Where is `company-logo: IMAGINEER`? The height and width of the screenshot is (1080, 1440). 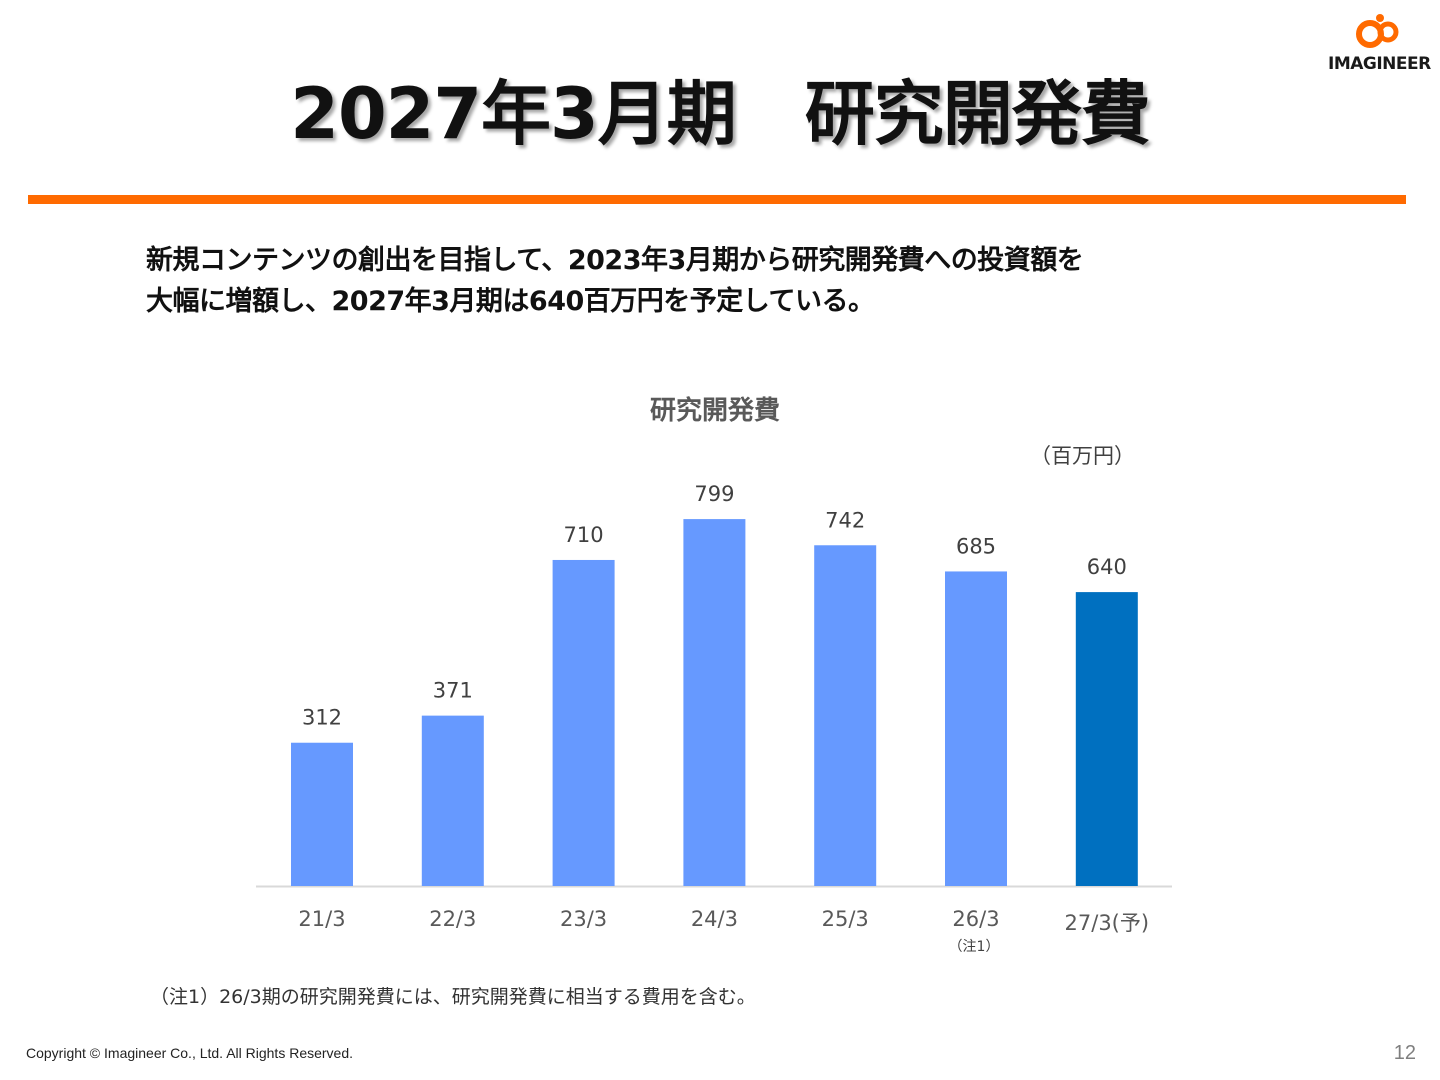 company-logo: IMAGINEER is located at coordinates (1379, 45).